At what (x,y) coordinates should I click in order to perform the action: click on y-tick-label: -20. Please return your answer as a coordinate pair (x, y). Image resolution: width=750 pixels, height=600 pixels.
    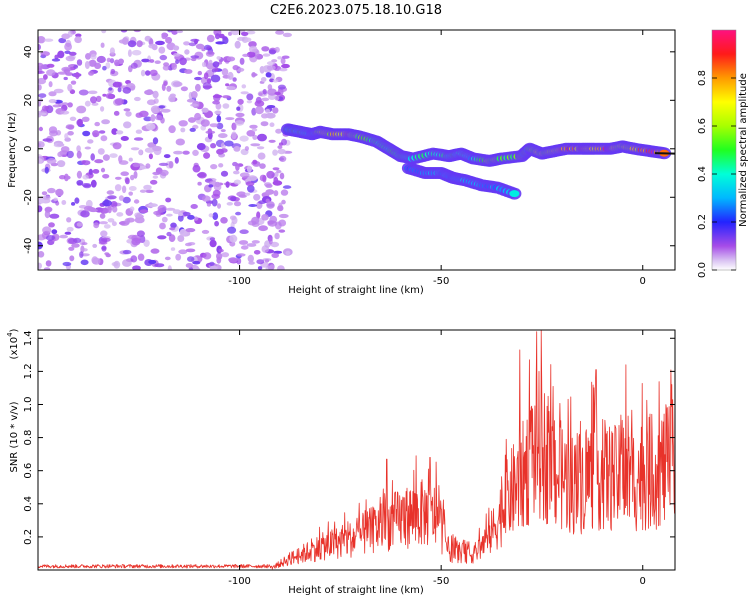
    Looking at the image, I should click on (28, 197).